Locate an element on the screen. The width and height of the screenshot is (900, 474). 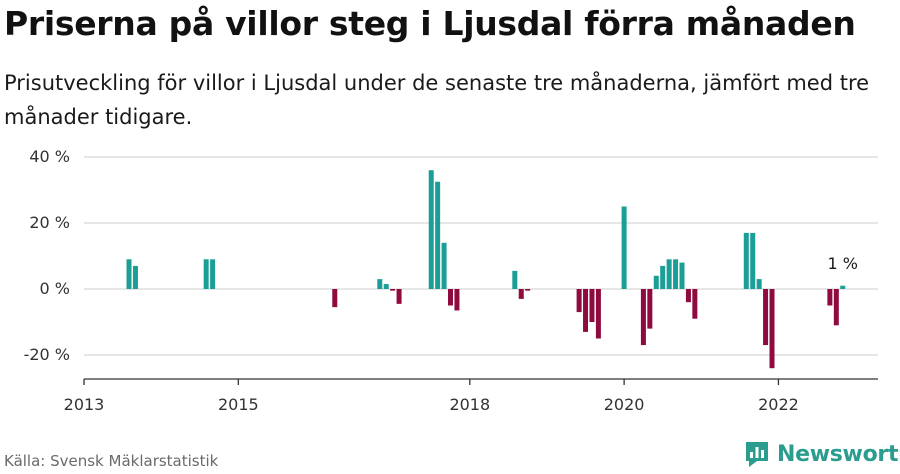
brand-name: Newsworthy is located at coordinates (838, 454).